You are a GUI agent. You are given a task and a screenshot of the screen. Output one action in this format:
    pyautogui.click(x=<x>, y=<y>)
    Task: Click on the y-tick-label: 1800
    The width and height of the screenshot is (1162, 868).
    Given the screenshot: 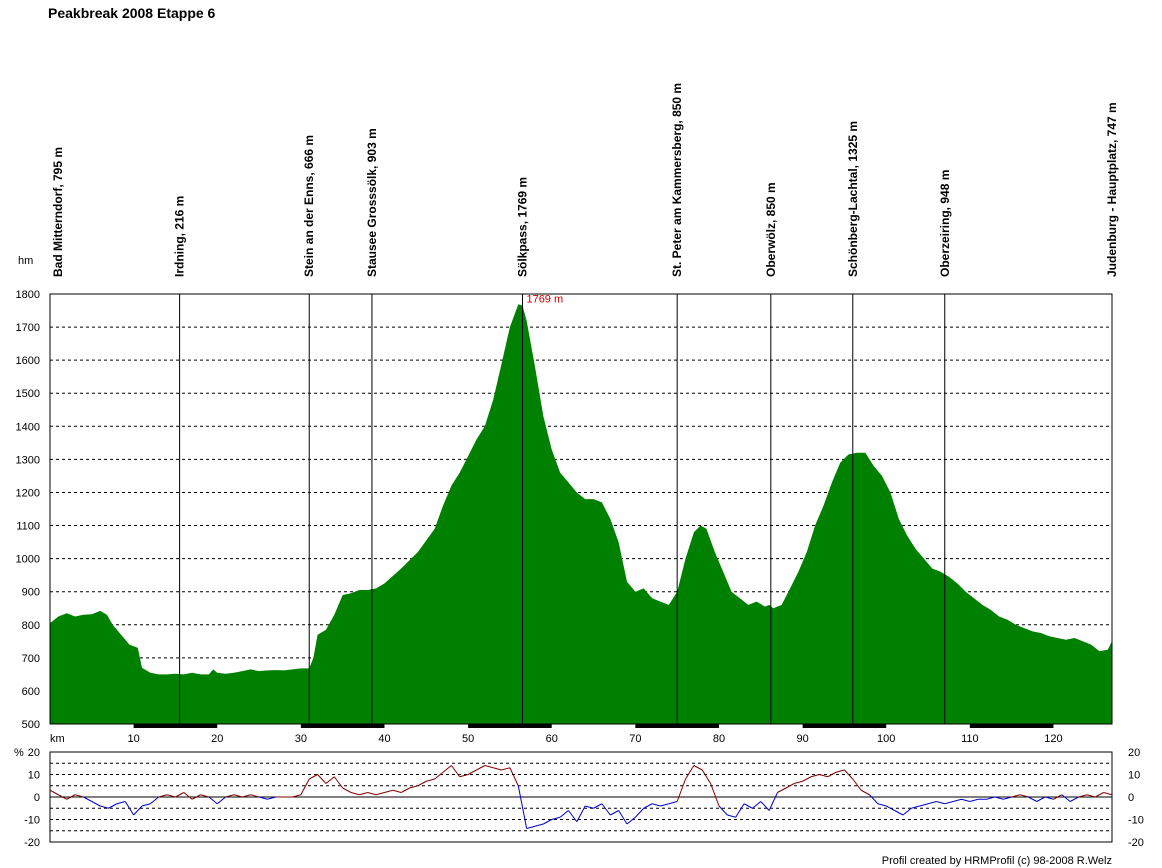 What is the action you would take?
    pyautogui.click(x=28, y=295)
    